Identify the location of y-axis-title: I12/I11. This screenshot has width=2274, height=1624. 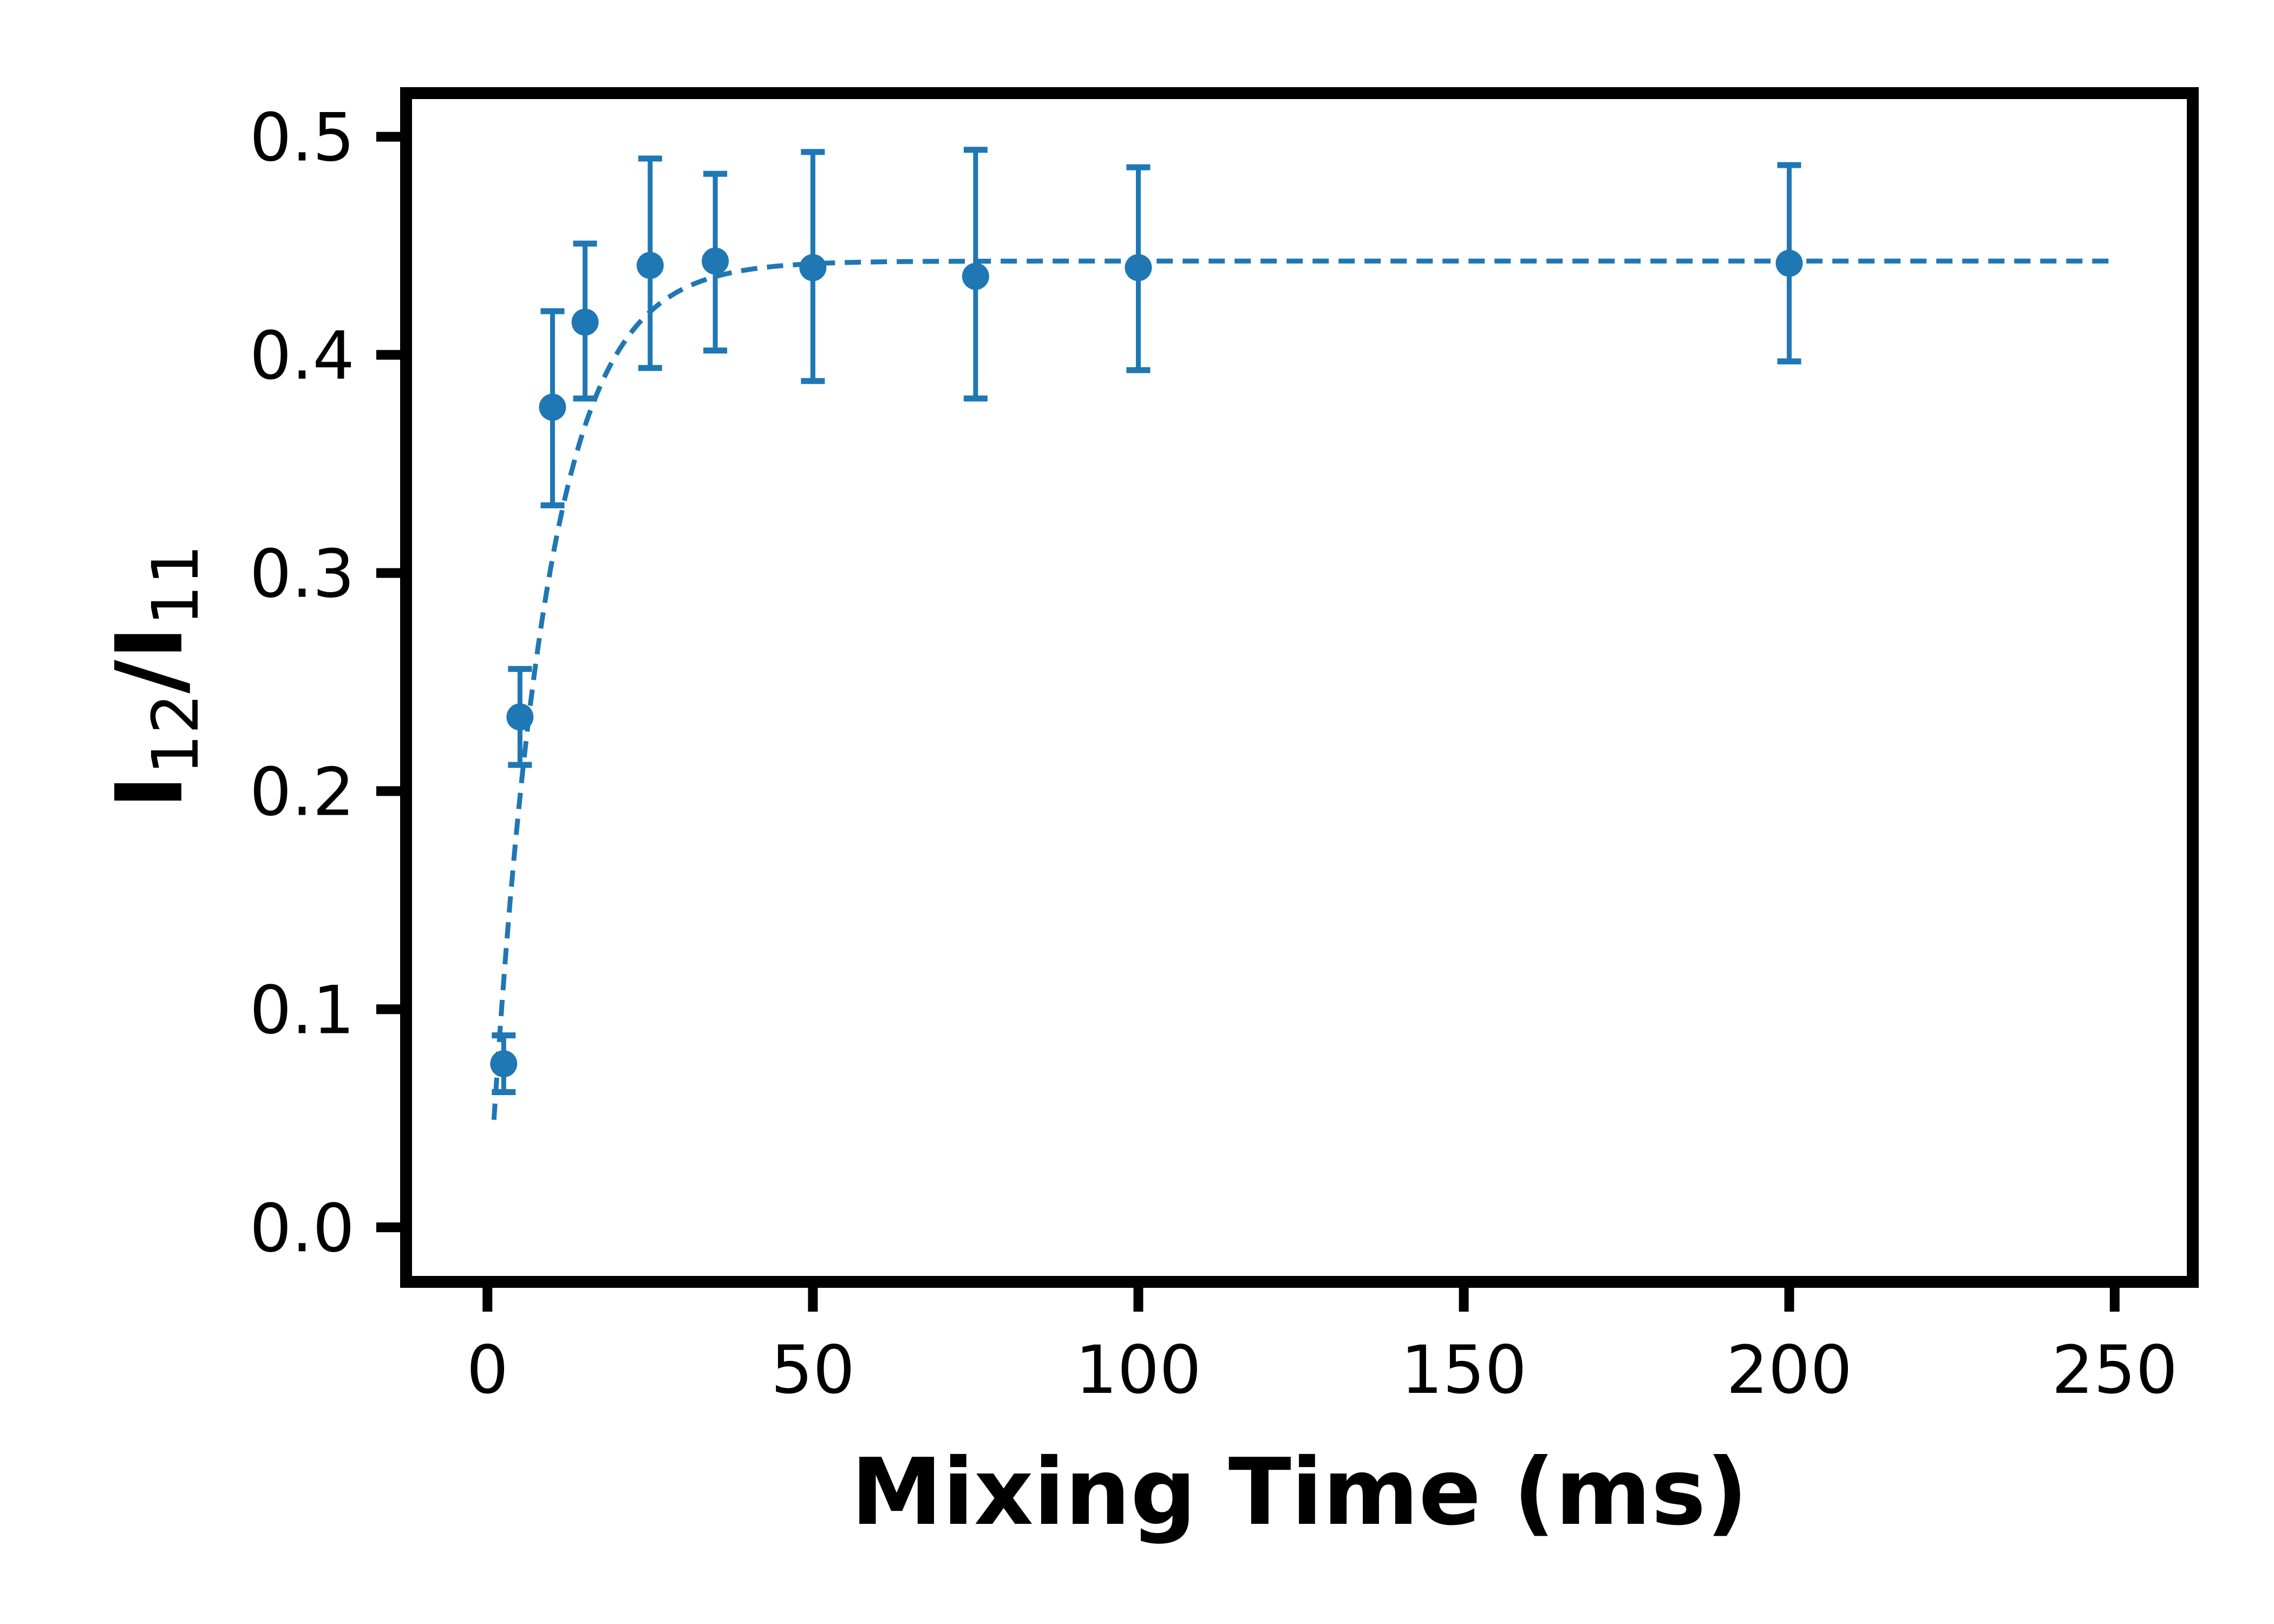
(155, 677).